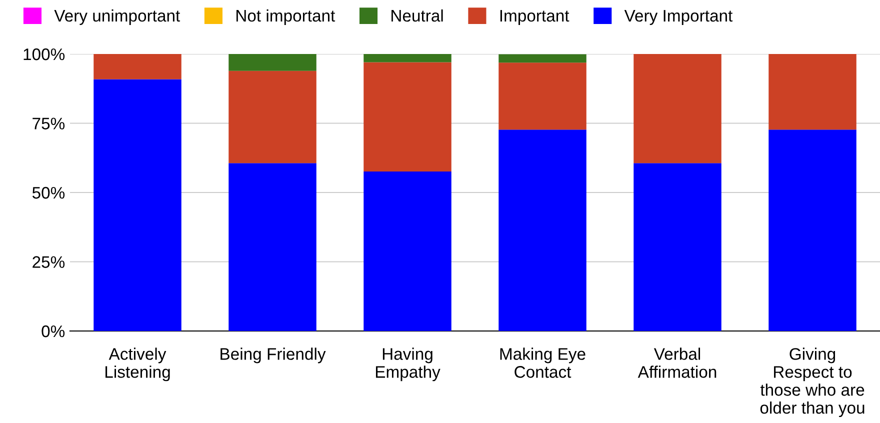 The image size is (880, 423). I want to click on legend-label: Neutral, so click(417, 15).